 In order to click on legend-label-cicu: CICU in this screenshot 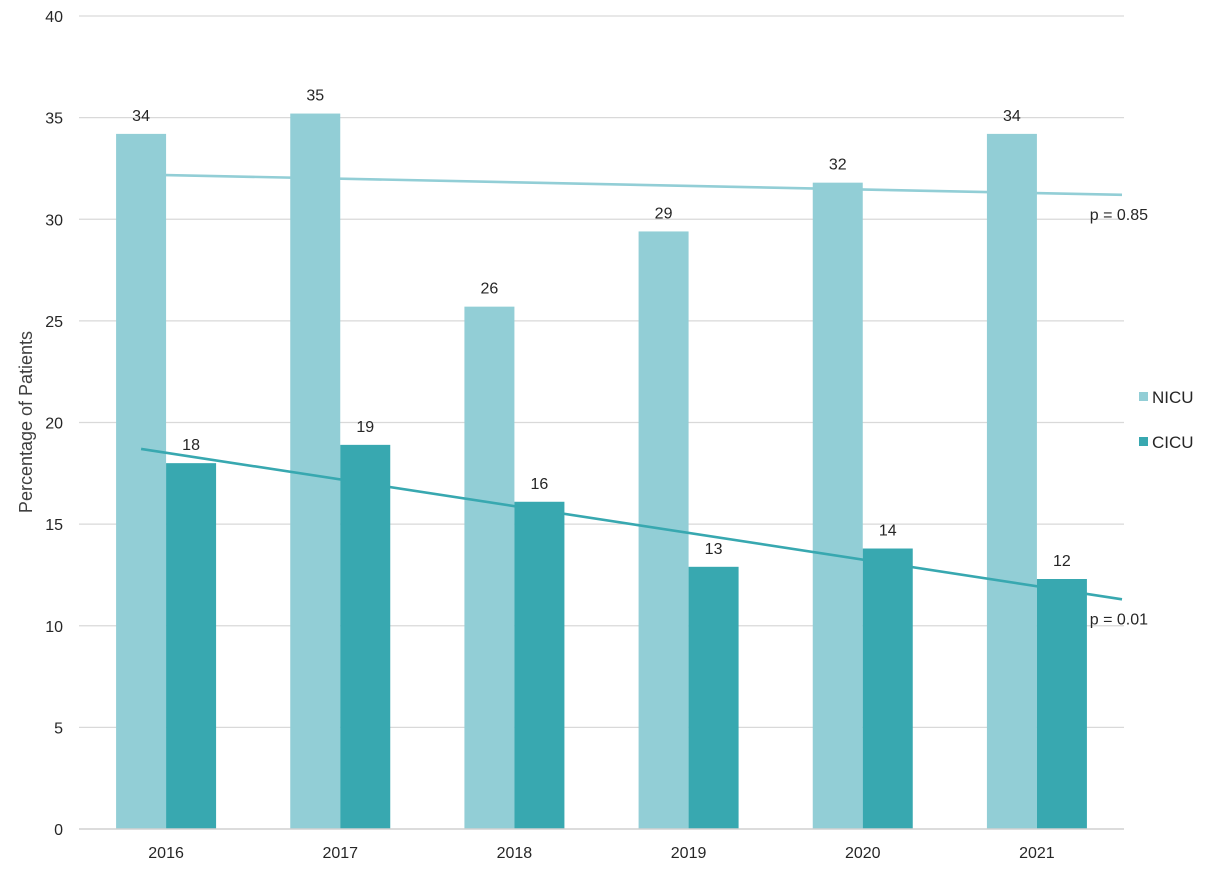, I will do `click(1173, 442)`.